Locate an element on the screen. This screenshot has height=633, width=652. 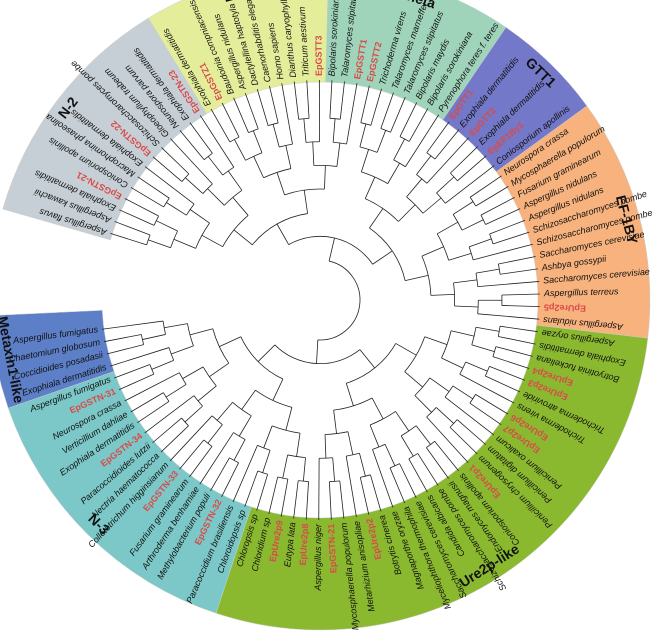
clade-band is located at coordinates (238, 57).